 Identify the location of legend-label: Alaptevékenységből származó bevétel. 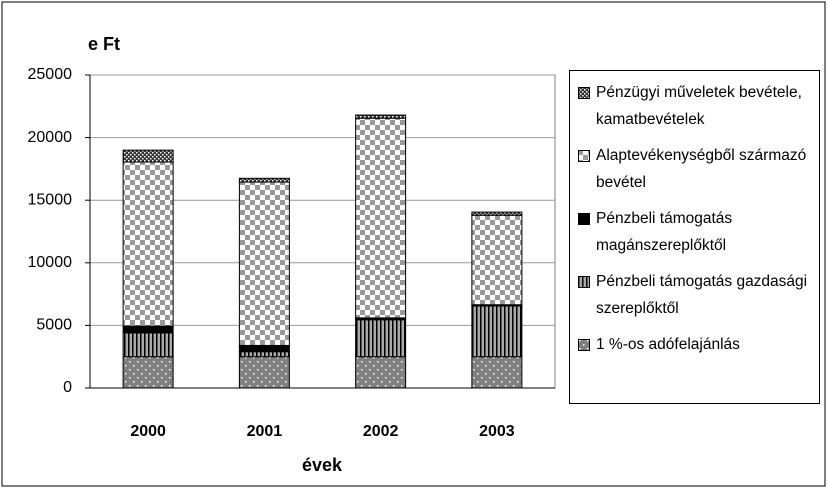
(701, 169).